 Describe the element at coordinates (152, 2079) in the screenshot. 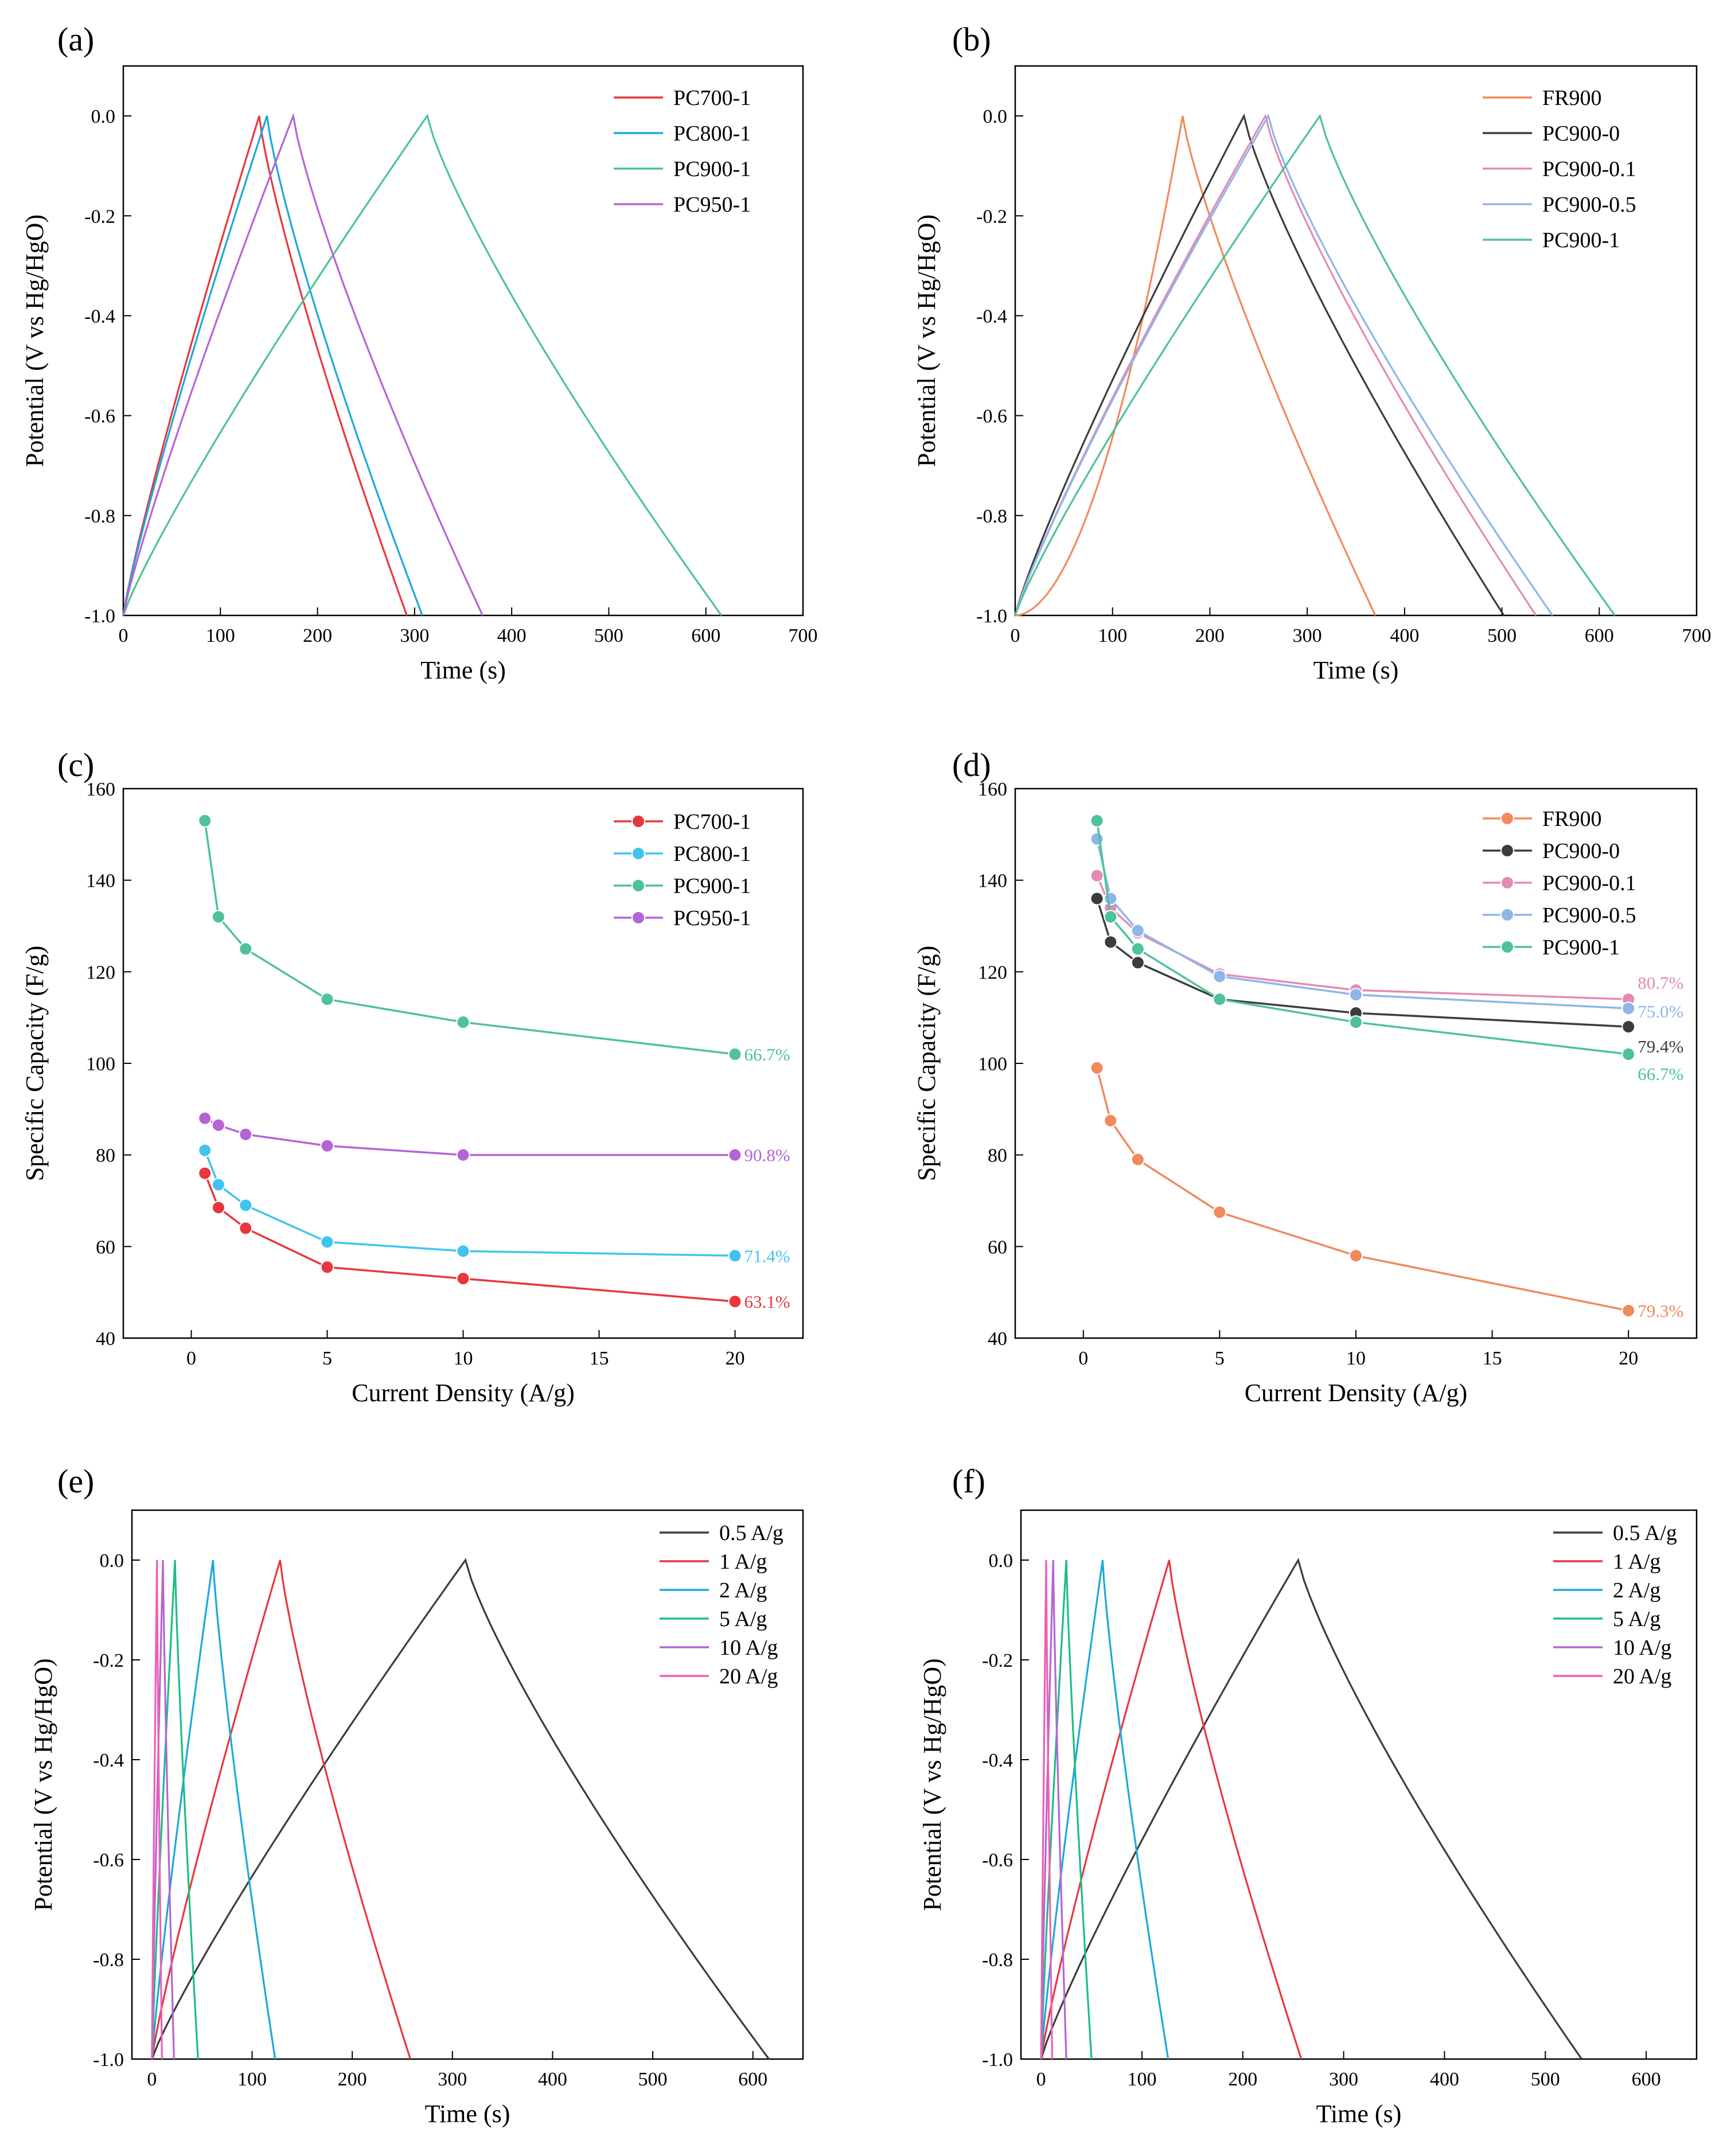

I see `x-tick-label: 0` at that location.